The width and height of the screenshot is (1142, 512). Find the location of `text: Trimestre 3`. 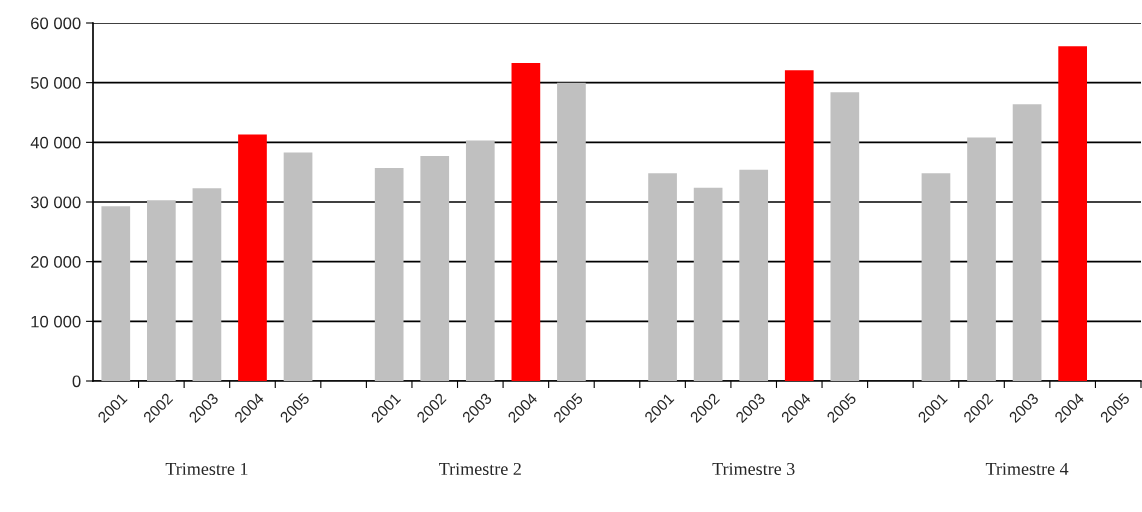

text: Trimestre 3 is located at coordinates (753, 469).